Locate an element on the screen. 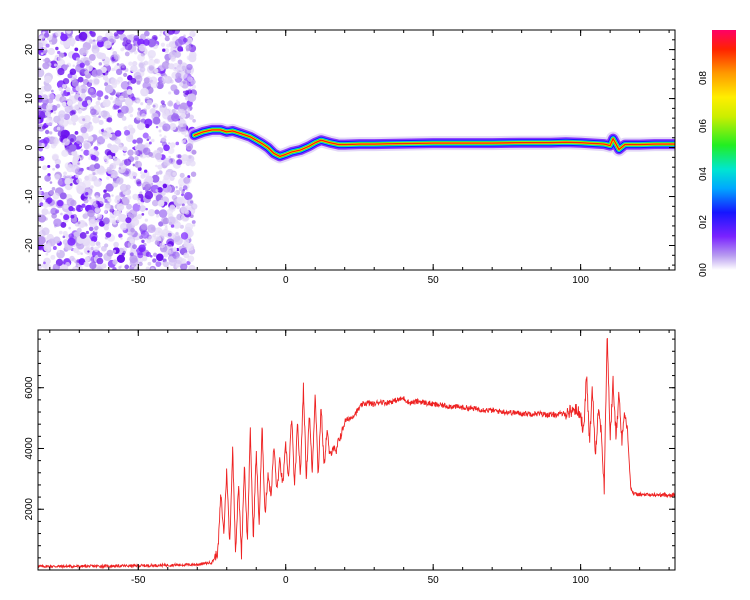  y-tick-label: 20 is located at coordinates (29, 50).